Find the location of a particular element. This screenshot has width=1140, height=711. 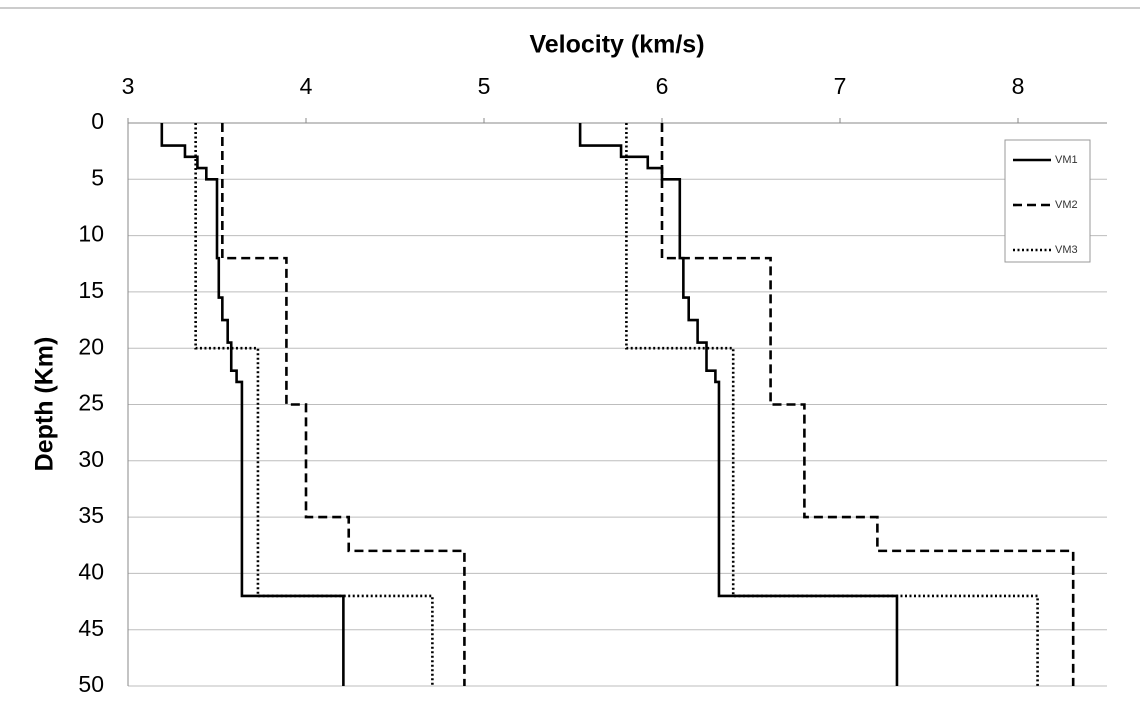

y-tick-label: 5 is located at coordinates (97, 177).